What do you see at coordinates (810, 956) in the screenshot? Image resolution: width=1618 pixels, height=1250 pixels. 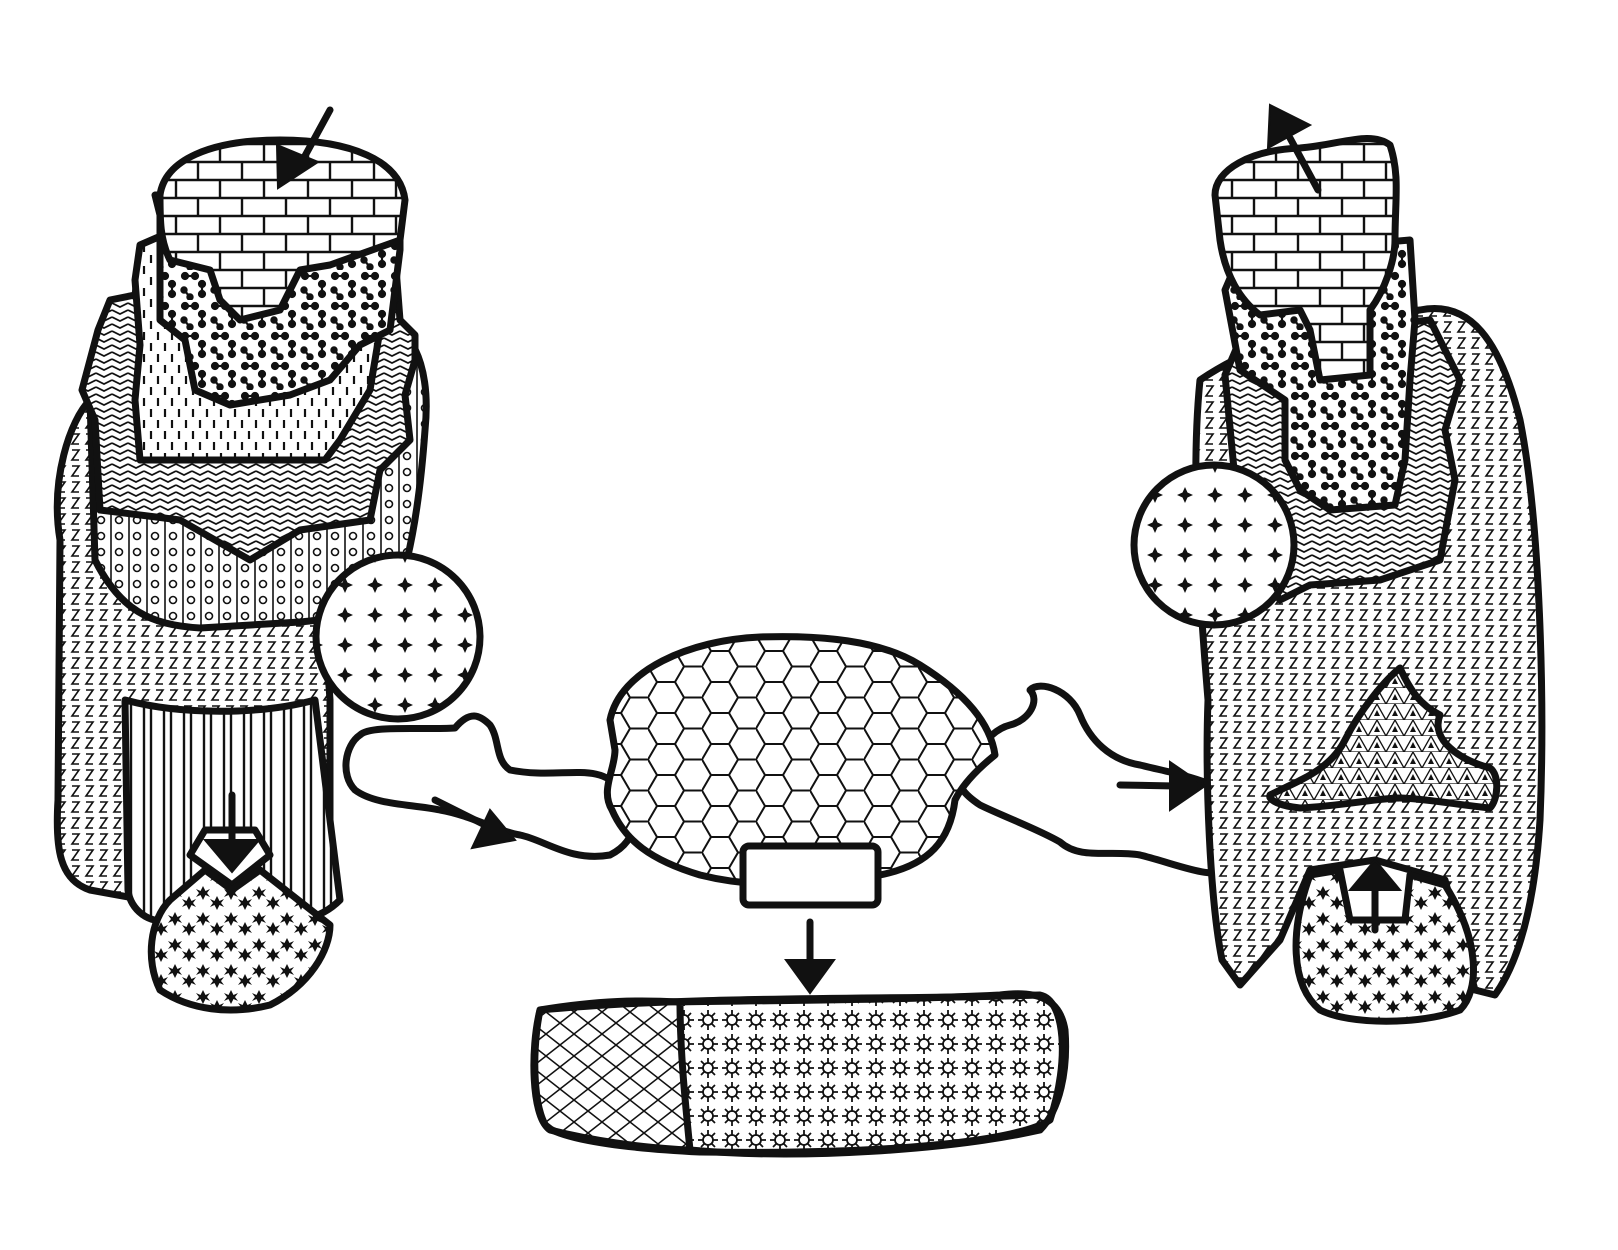 I see `center-down-arrow` at bounding box center [810, 956].